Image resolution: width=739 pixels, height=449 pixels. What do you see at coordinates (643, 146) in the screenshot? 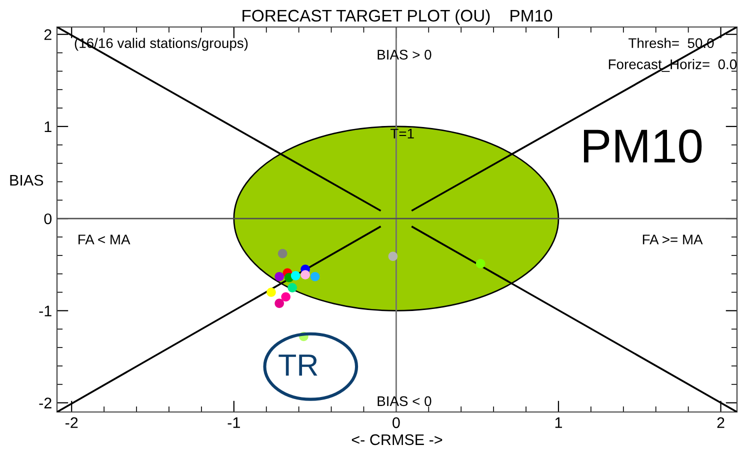
I see `annotation: PM10` at bounding box center [643, 146].